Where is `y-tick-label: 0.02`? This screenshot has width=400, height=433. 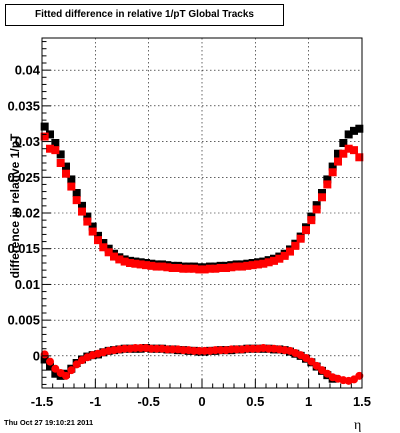 y-tick-label: 0.02 is located at coordinates (27, 213).